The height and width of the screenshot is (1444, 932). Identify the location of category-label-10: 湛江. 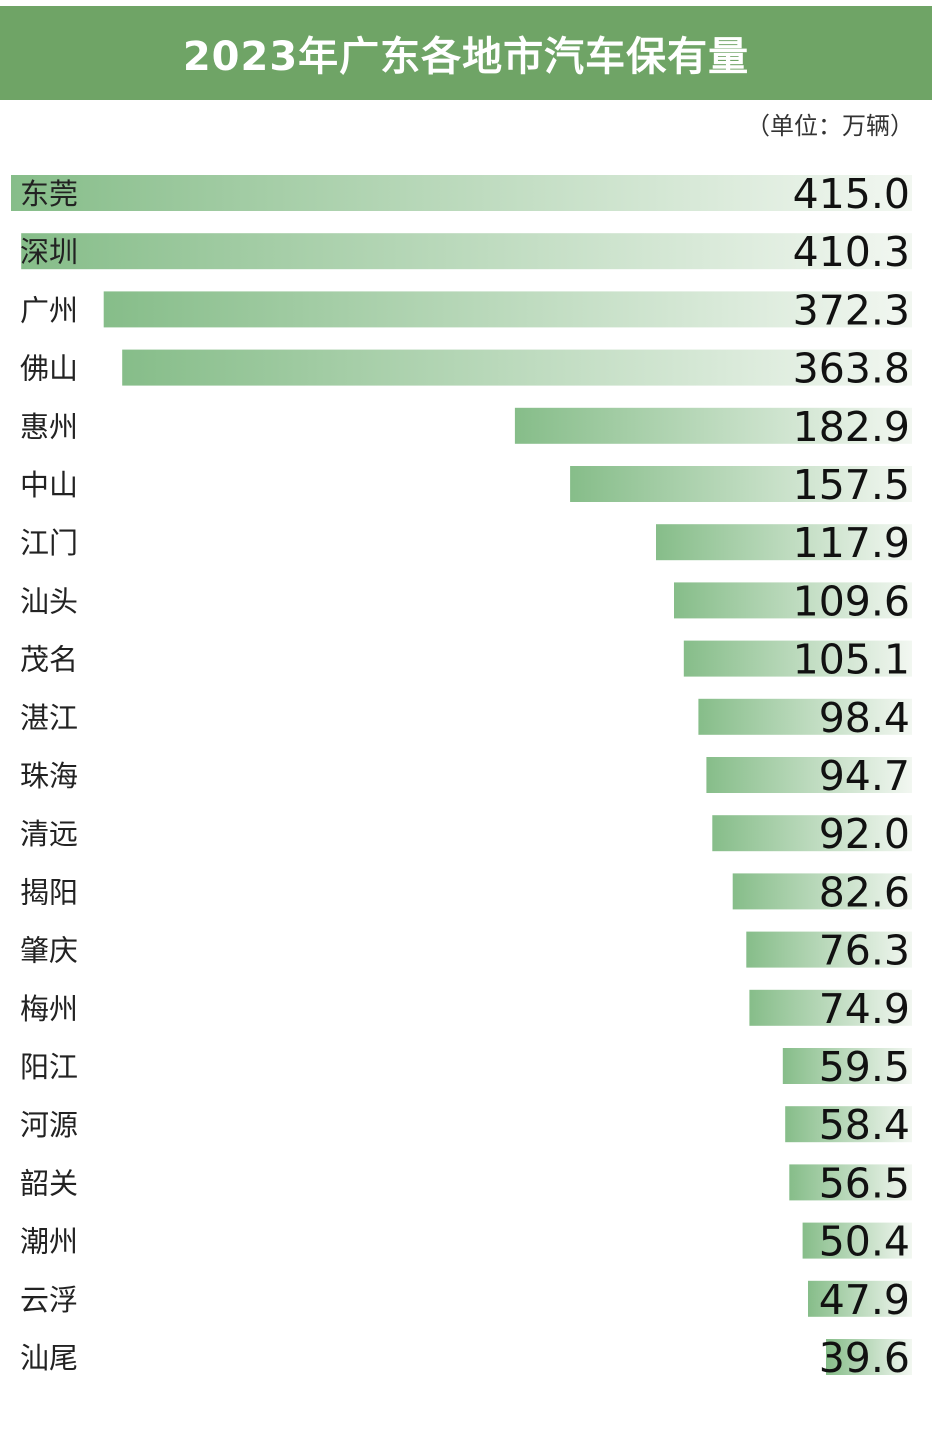
(49, 718).